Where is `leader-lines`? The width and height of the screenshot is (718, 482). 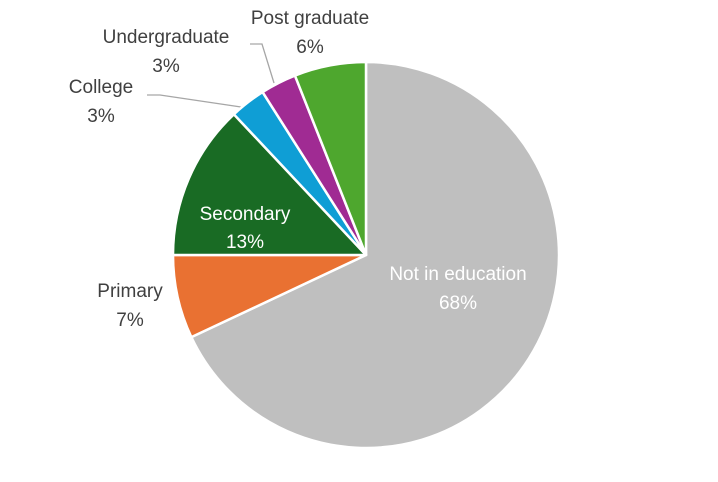 leader-lines is located at coordinates (211, 75).